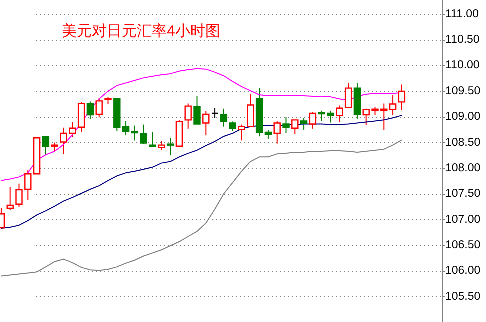  What do you see at coordinates (463, 40) in the screenshot?
I see `y-tick-label: 110.50` at bounding box center [463, 40].